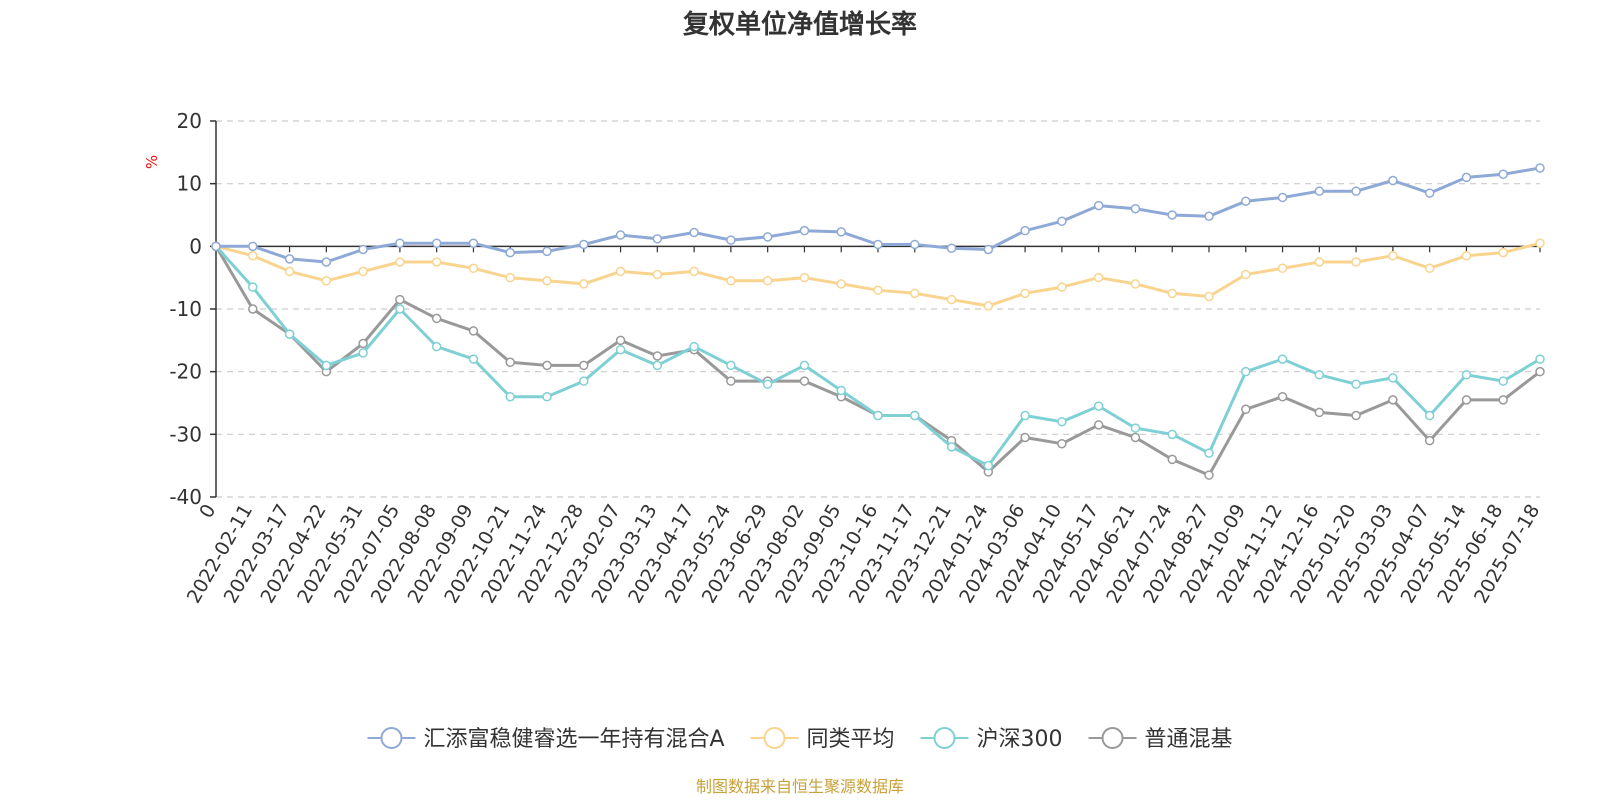 This screenshot has height=800, width=1600. What do you see at coordinates (152, 162) in the screenshot?
I see `y-axis-unit: %` at bounding box center [152, 162].